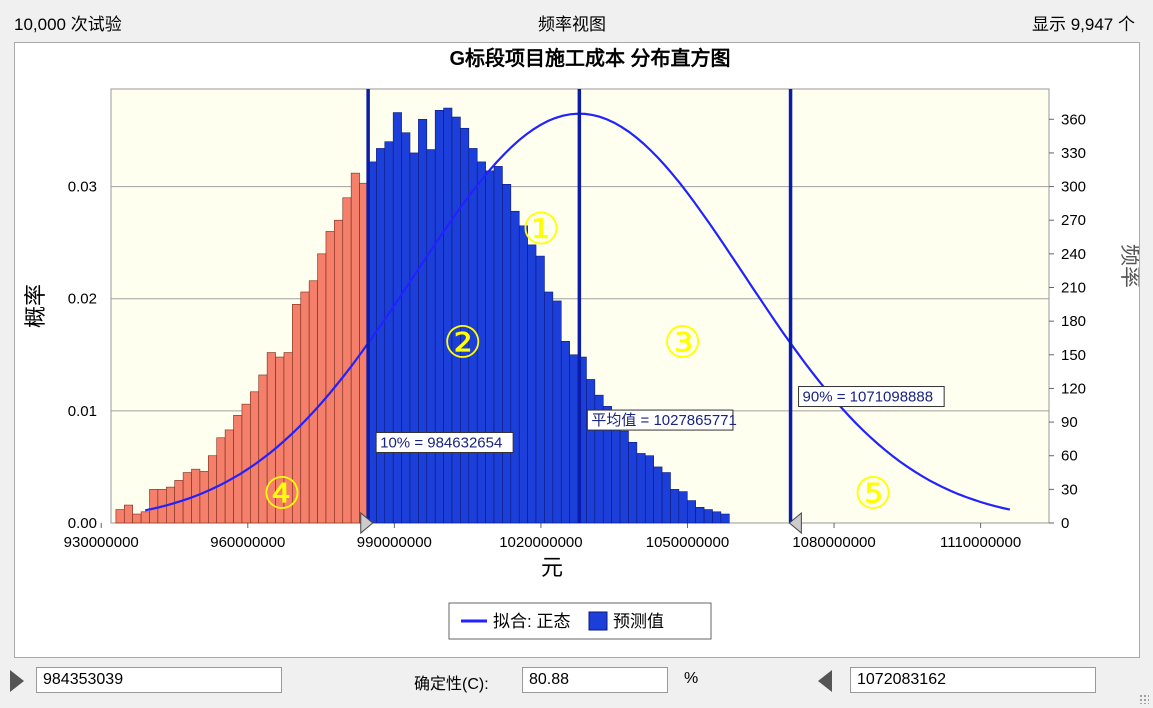 This screenshot has width=1153, height=708. What do you see at coordinates (1073, 287) in the screenshot?
I see `y-right-tick-label: 210` at bounding box center [1073, 287].